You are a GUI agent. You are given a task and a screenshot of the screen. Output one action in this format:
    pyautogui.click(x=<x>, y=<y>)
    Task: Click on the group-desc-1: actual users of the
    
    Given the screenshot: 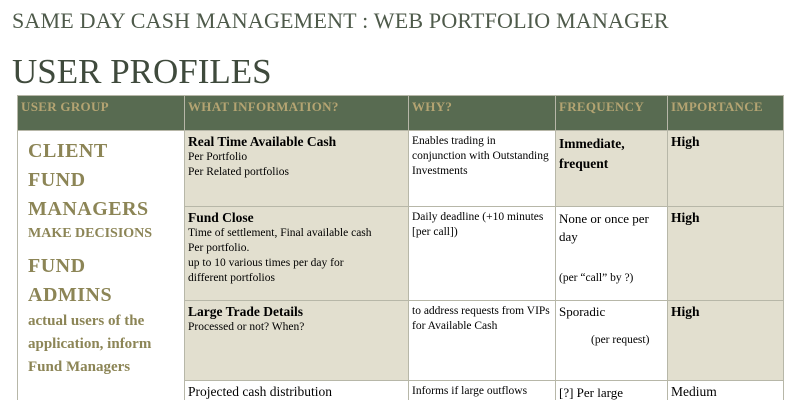 What is the action you would take?
    pyautogui.click(x=86, y=321)
    